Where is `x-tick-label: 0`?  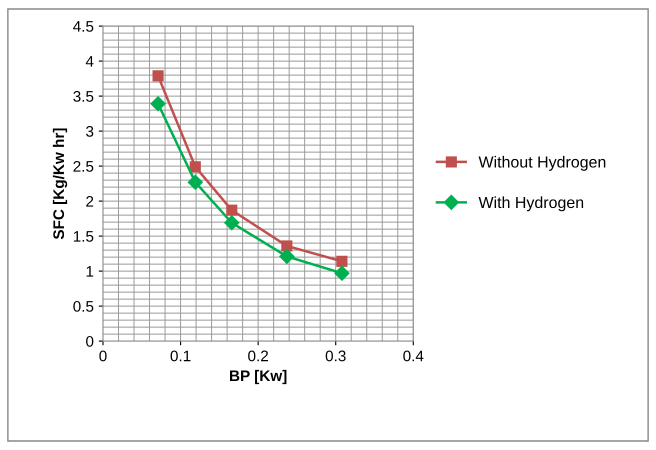
x-tick-label: 0 is located at coordinates (103, 356).